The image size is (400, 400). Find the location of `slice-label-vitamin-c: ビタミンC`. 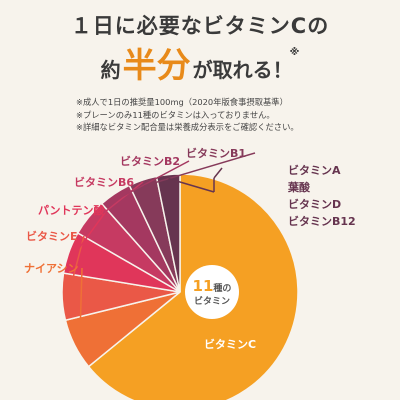

slice-label-vitamin-c: ビタミンC is located at coordinates (230, 344).